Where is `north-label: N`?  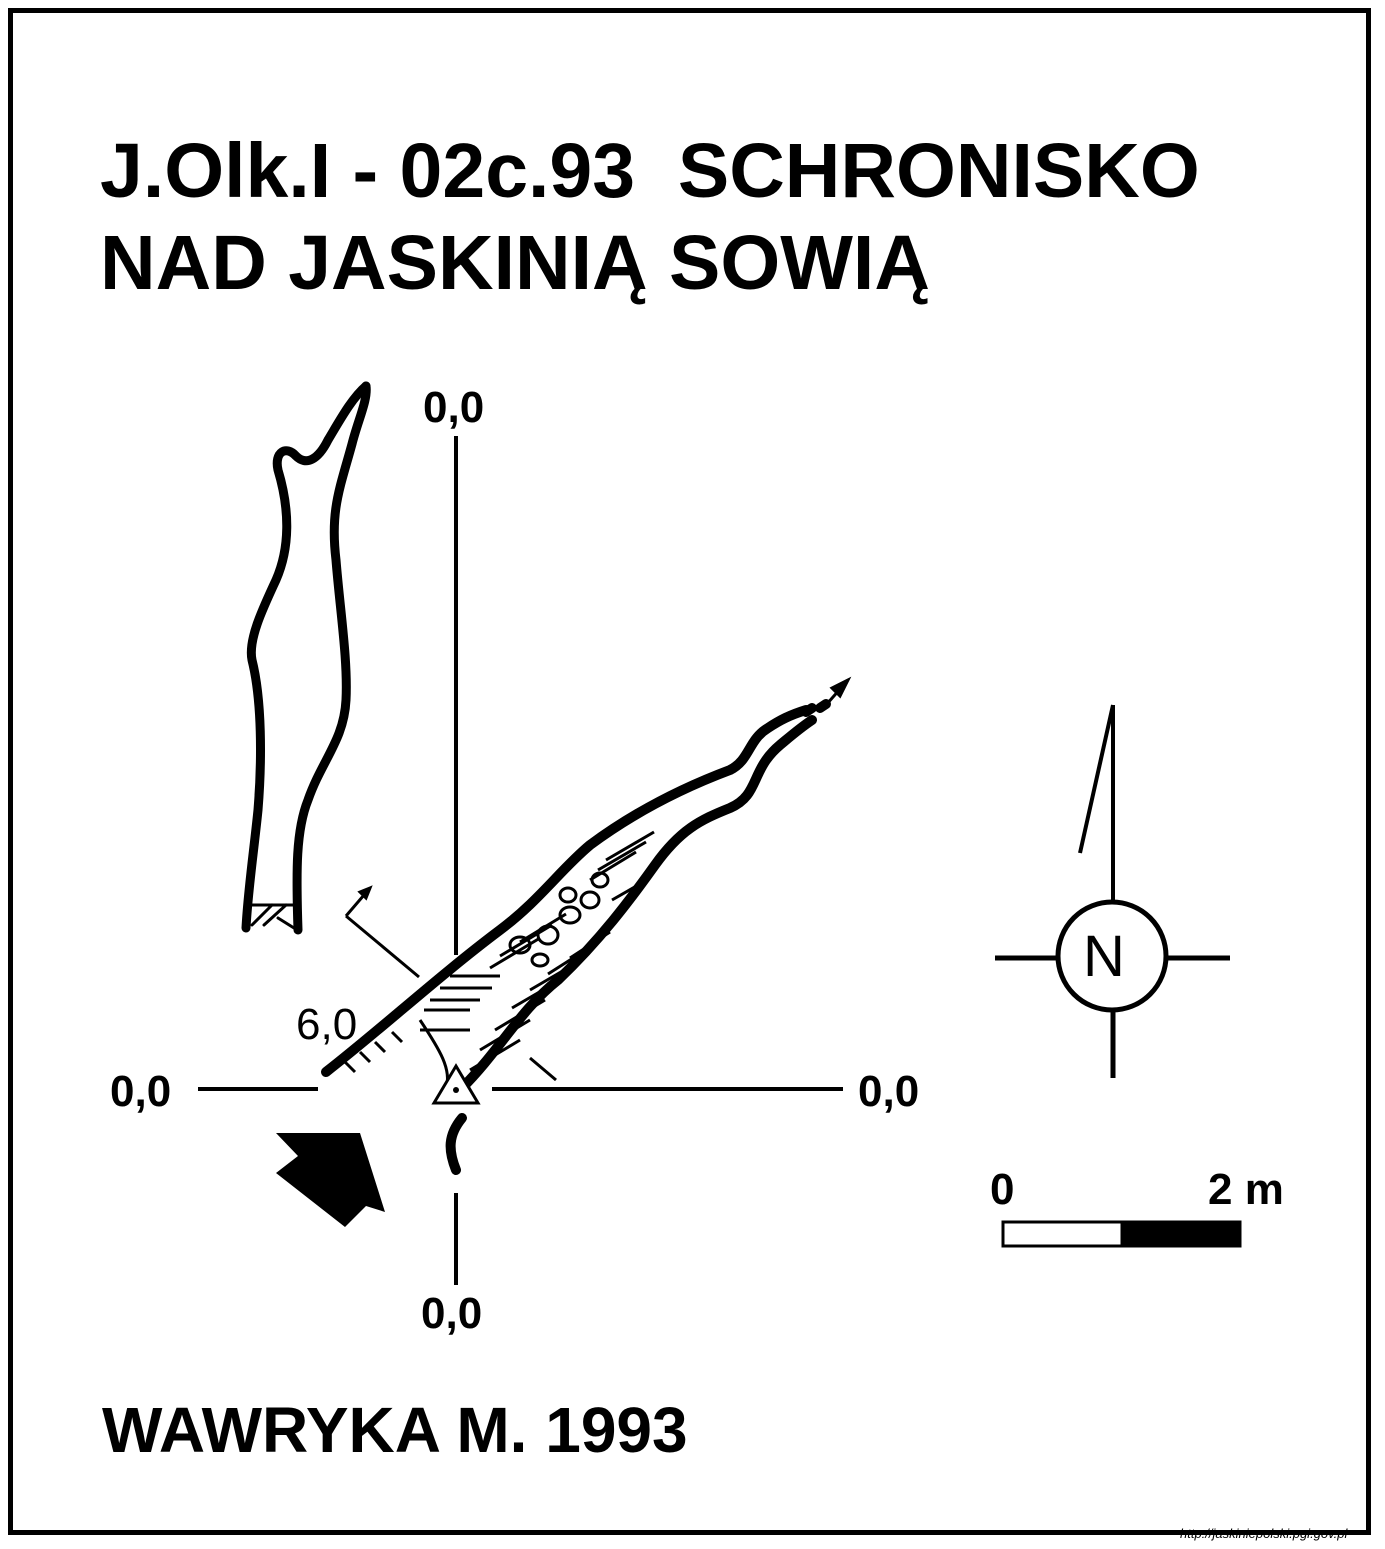
north-label: N is located at coordinates (1104, 956).